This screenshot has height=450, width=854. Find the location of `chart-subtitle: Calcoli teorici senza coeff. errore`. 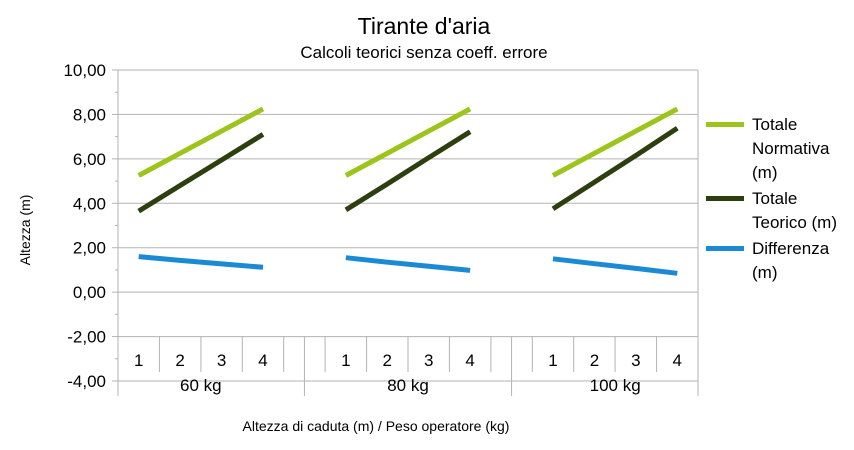

chart-subtitle: Calcoli teorici senza coeff. errore is located at coordinates (423, 52).